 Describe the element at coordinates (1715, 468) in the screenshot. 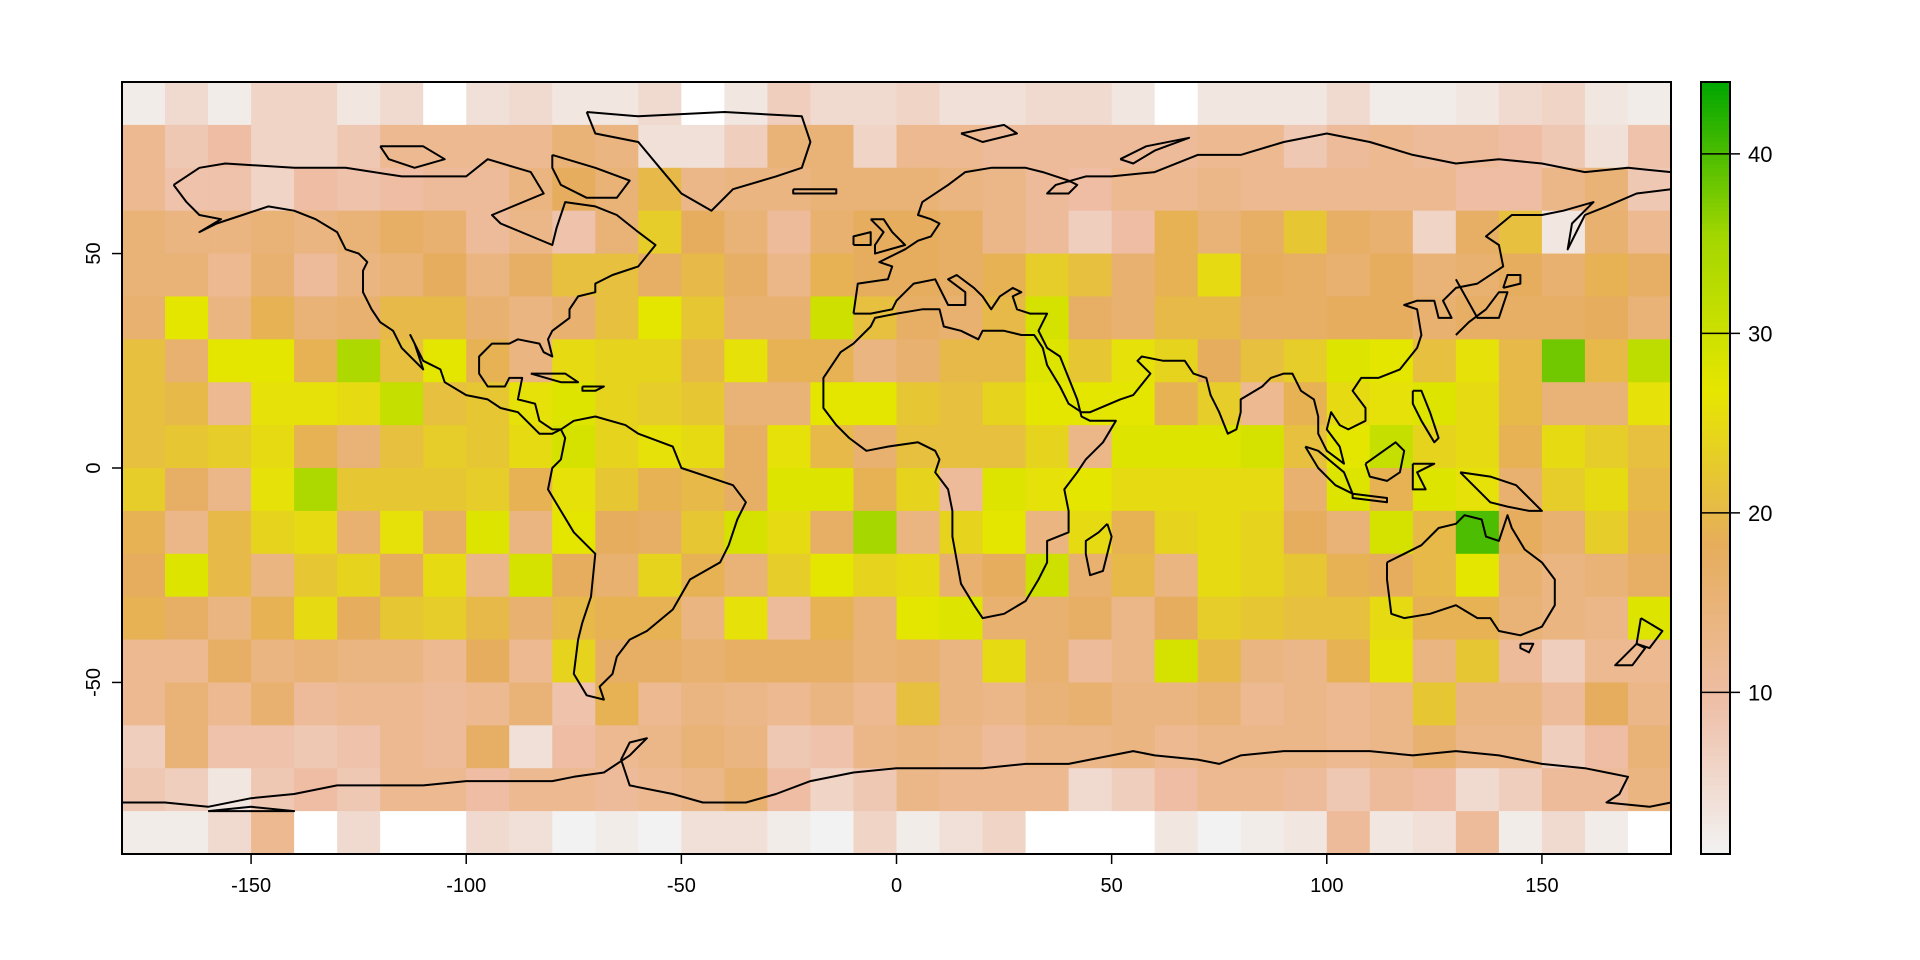

I see `legend-color-ramp` at that location.